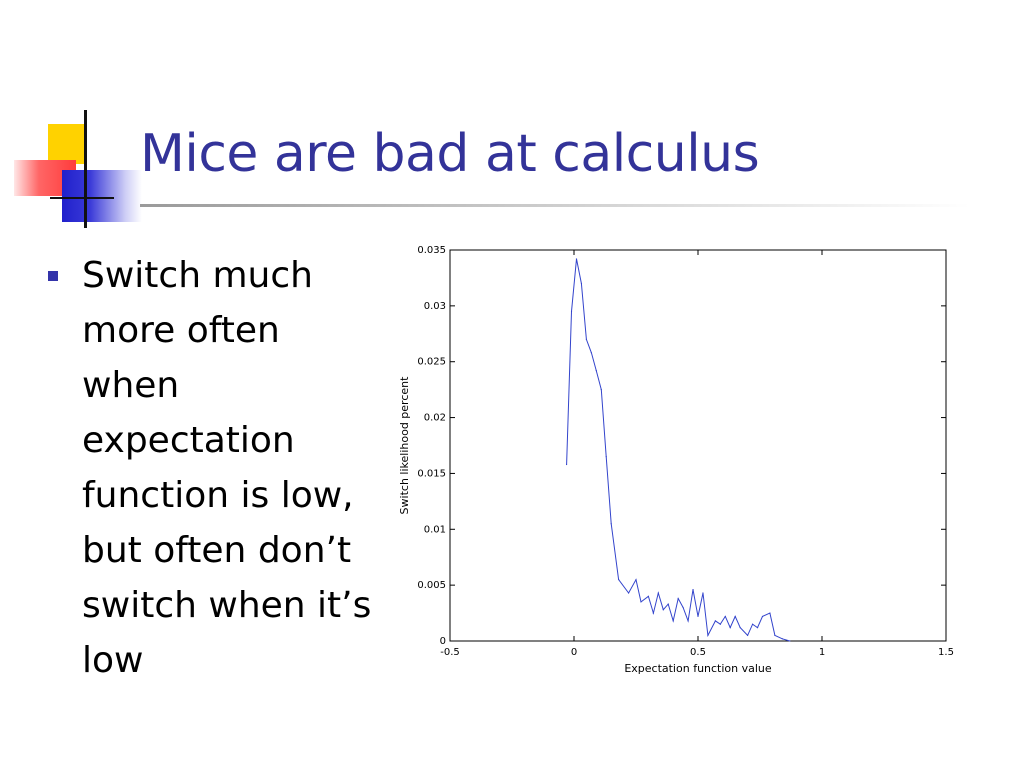  Describe the element at coordinates (404, 445) in the screenshot. I see `y-axis-label: Switch likelihood percent` at that location.